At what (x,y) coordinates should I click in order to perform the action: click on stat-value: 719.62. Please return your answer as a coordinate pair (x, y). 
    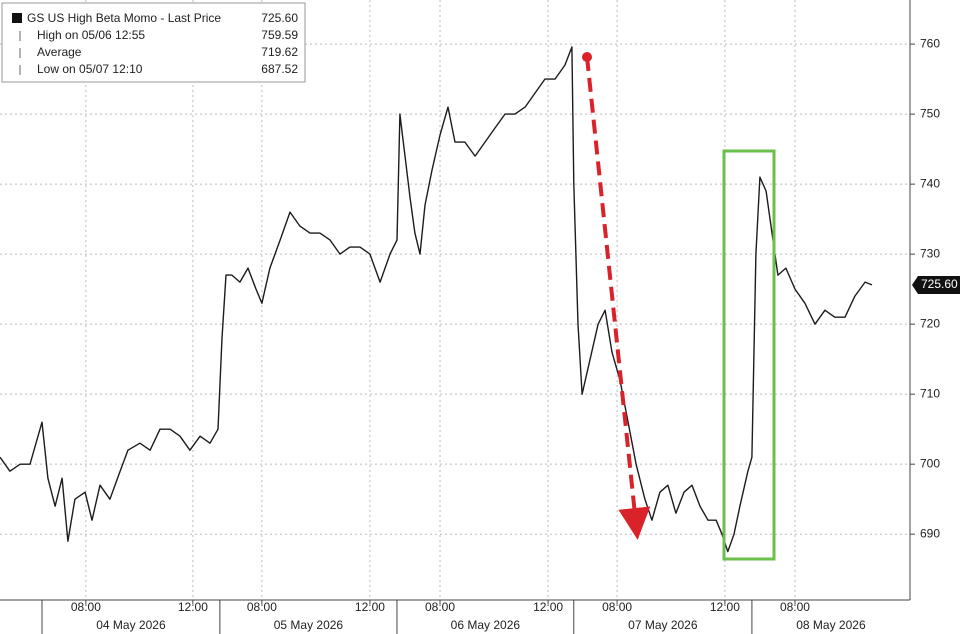
    Looking at the image, I should click on (279, 52).